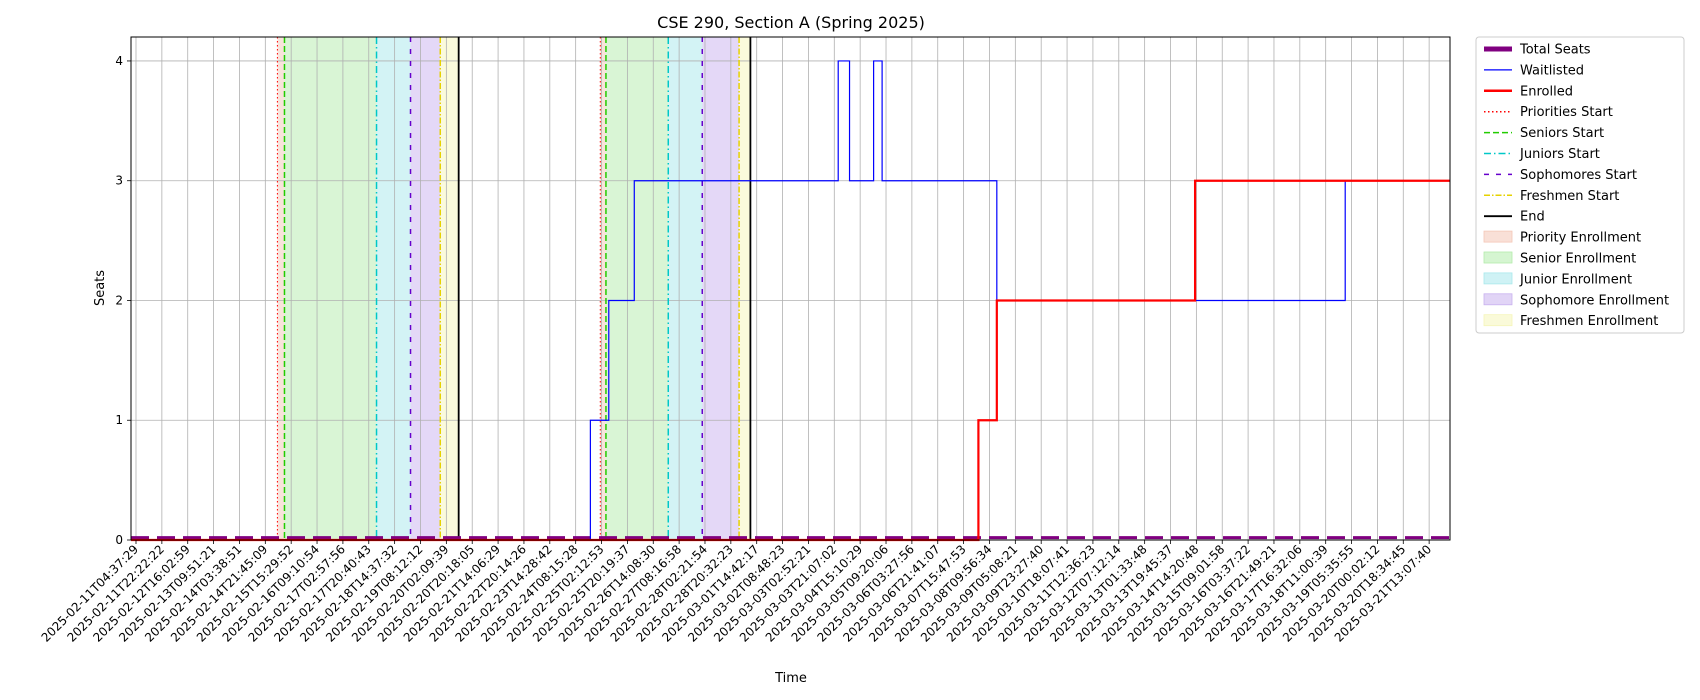 The image size is (1700, 700). I want to click on legend-entry: Enrolled, so click(1546, 91).